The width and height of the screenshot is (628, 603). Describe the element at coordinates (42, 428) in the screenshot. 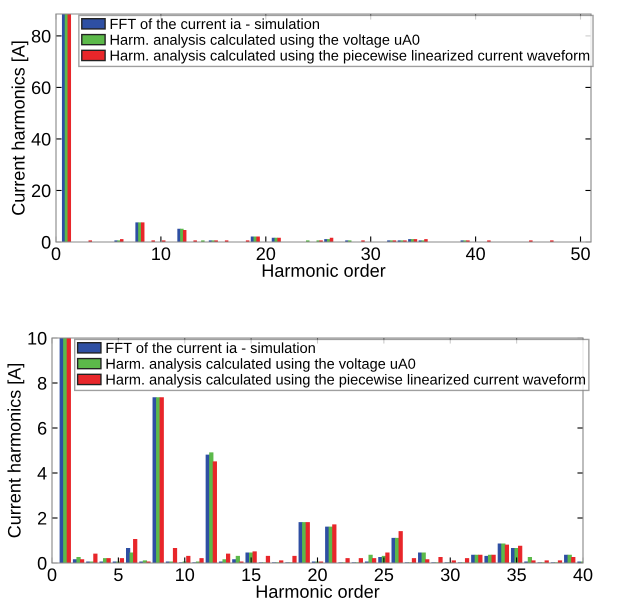

I see `y-tick-label: 6` at that location.